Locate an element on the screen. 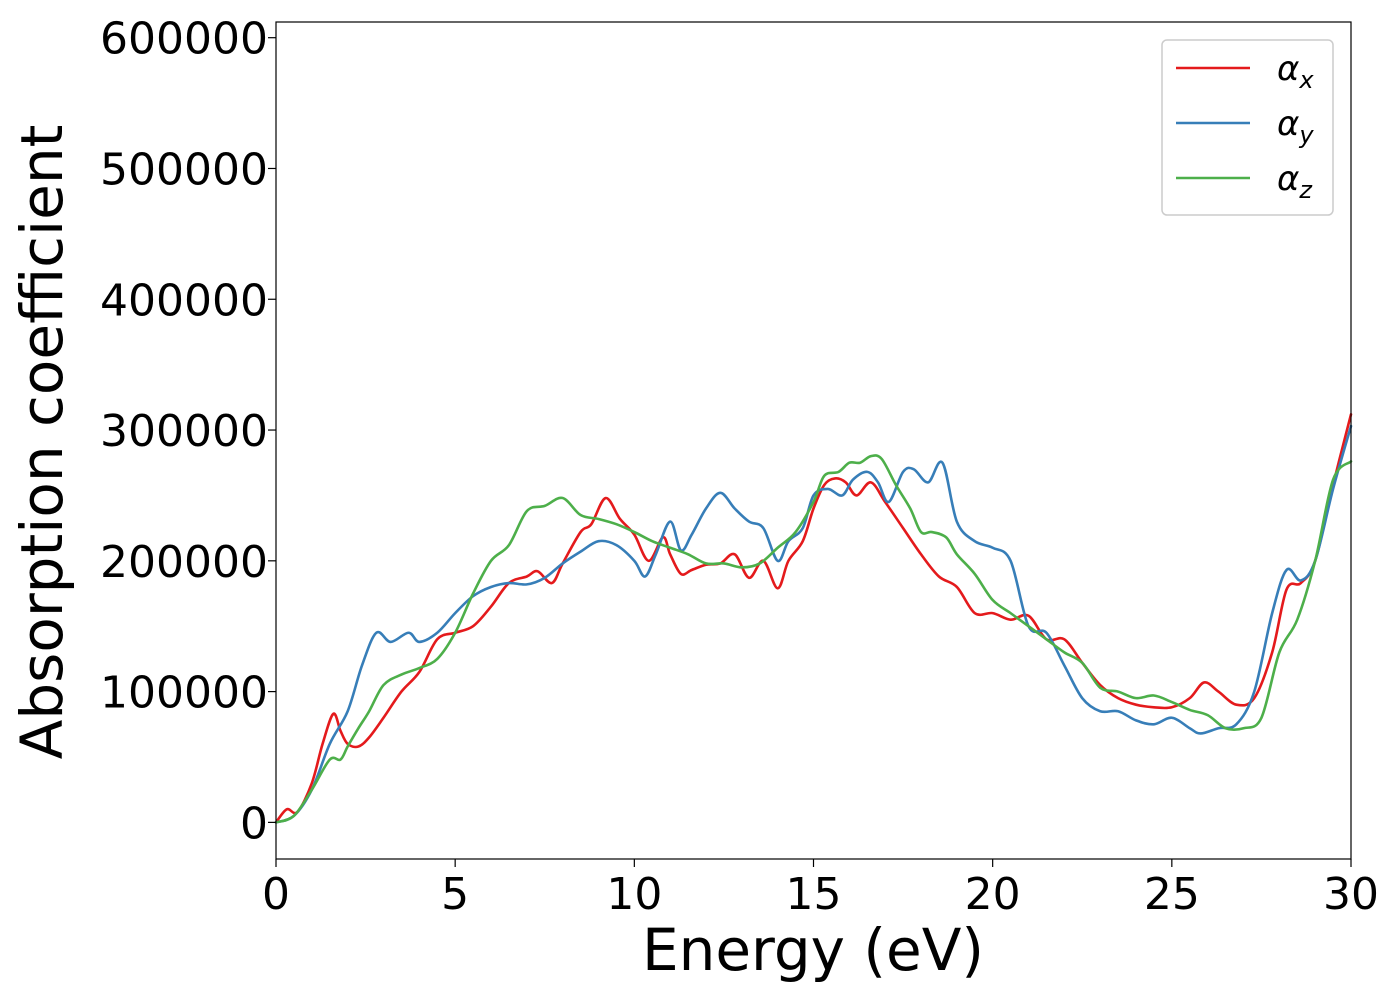 The image size is (1400, 1000). x-tick-label: 25 is located at coordinates (1172, 894).